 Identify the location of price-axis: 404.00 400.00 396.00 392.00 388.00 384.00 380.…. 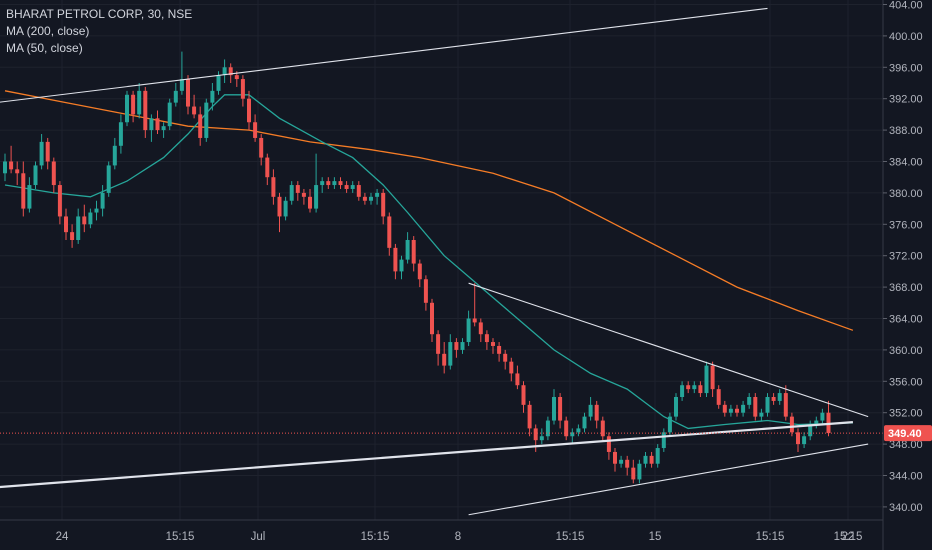
(907, 275).